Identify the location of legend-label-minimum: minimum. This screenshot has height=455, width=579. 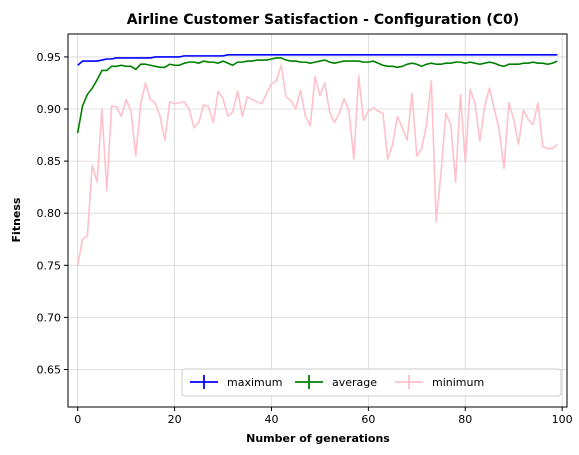
(458, 382).